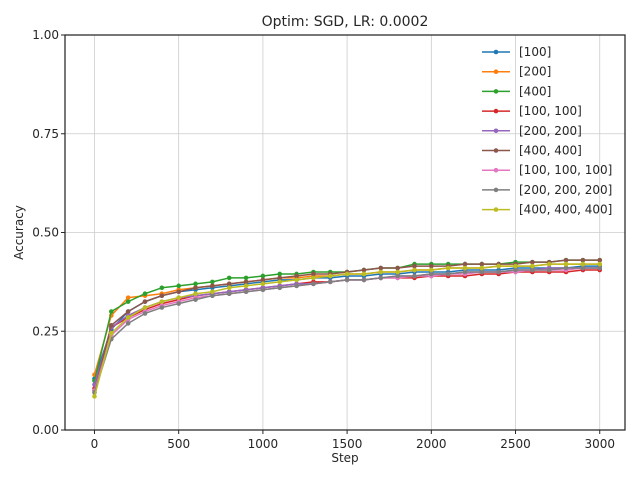 The image size is (640, 480). Describe the element at coordinates (565, 170) in the screenshot. I see `legend-label: [100, 100, 100]` at that location.